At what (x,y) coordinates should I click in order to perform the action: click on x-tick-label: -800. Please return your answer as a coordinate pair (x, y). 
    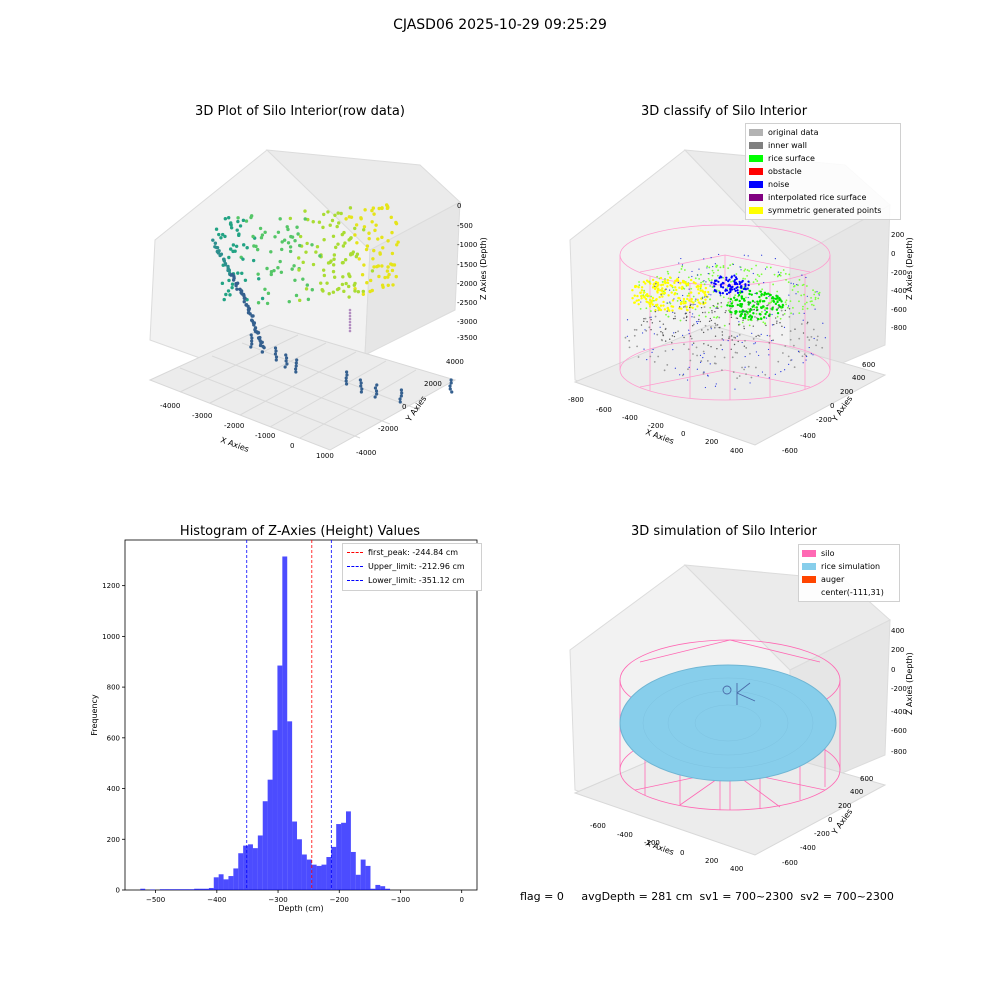
    Looking at the image, I should click on (576, 400).